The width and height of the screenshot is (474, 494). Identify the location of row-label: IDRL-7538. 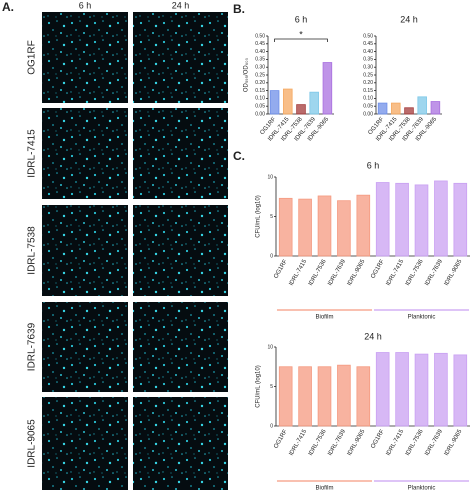
(32, 250).